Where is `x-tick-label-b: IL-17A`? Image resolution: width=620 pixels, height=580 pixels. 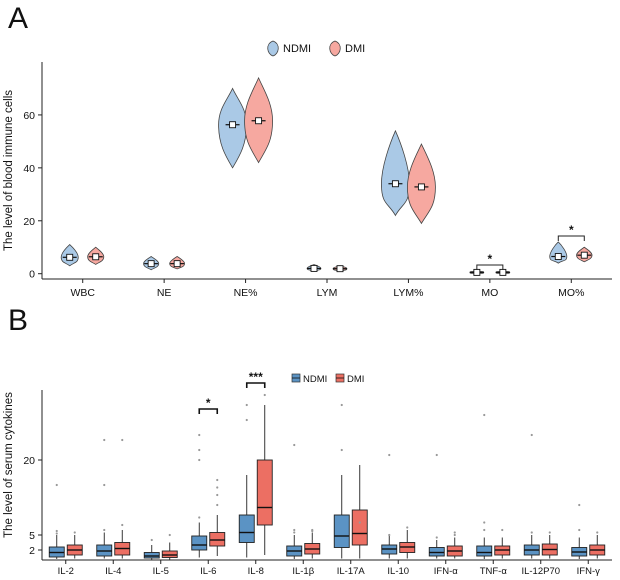 x-tick-label-b: IL-17A is located at coordinates (351, 571).